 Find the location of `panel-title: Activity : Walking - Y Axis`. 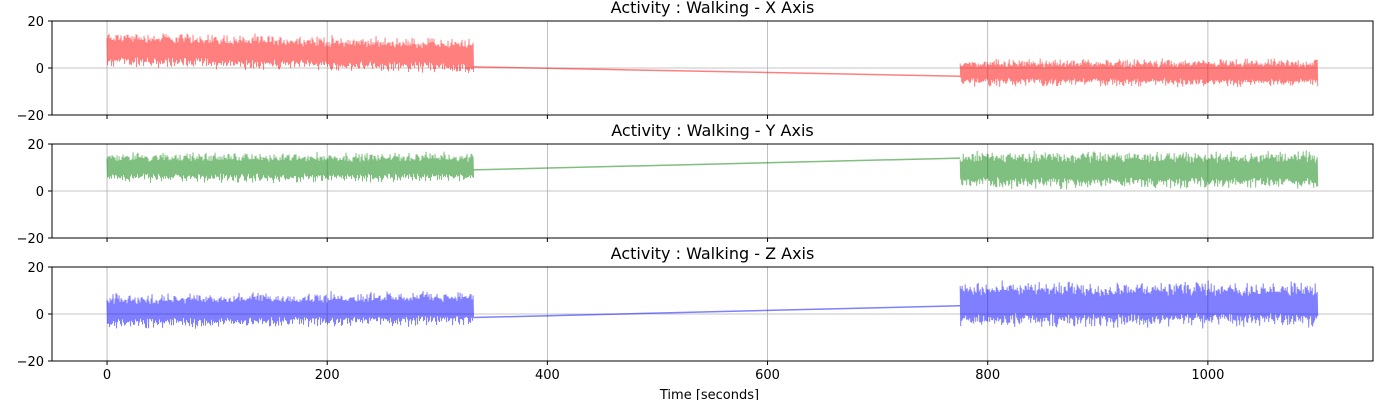

panel-title: Activity : Walking - Y Axis is located at coordinates (712, 130).